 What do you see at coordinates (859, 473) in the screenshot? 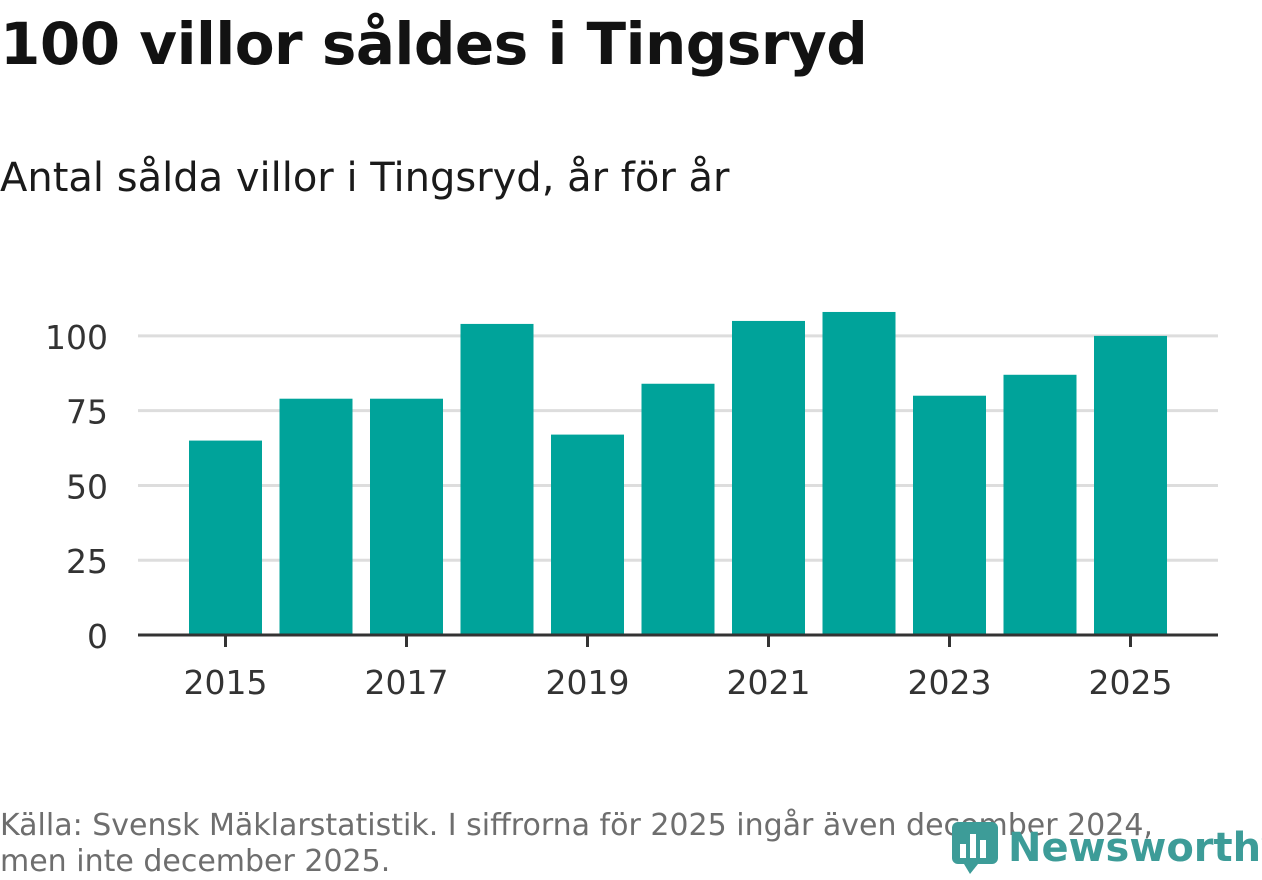
I see `bar-2022` at bounding box center [859, 473].